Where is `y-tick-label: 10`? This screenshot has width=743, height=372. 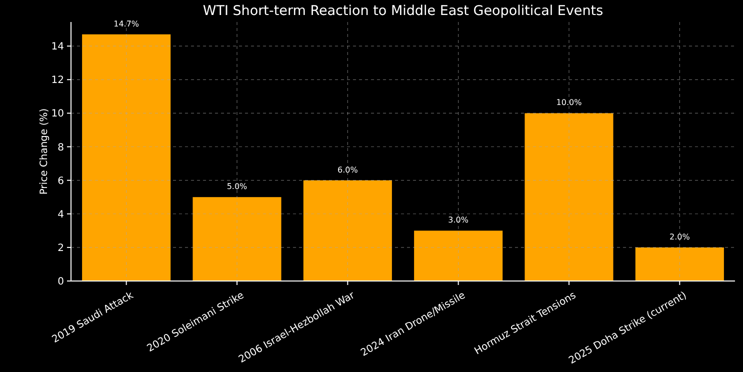
y-tick-label: 10 is located at coordinates (57, 114).